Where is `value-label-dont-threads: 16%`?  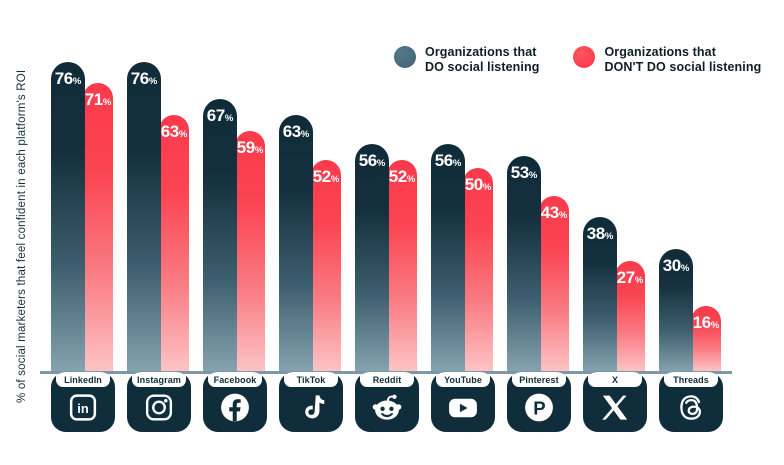 value-label-dont-threads: 16% is located at coordinates (706, 322).